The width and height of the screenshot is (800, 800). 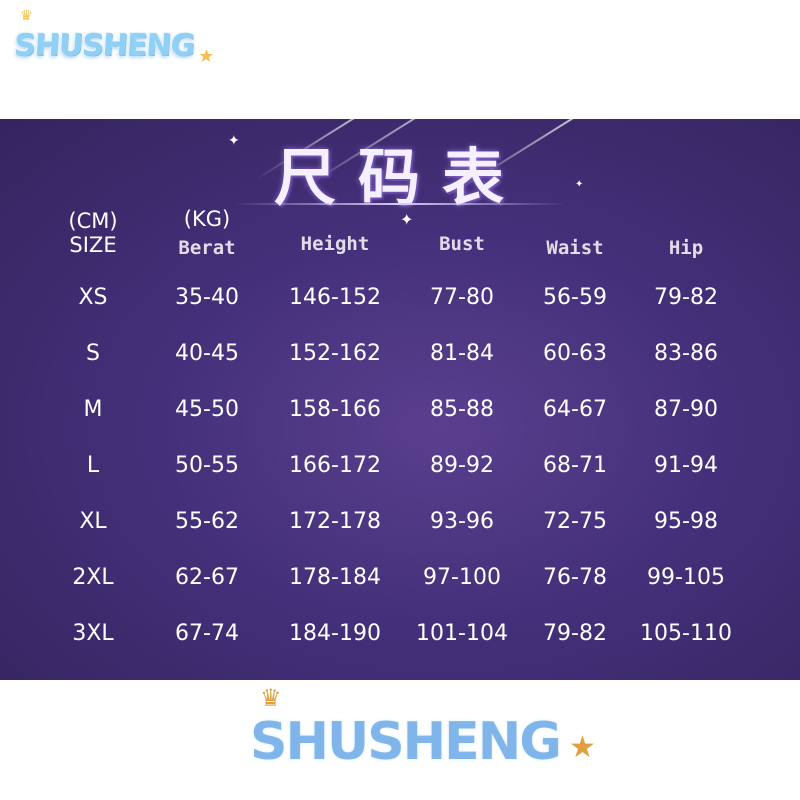 What do you see at coordinates (207, 353) in the screenshot?
I see `cell-weight: 40-45` at bounding box center [207, 353].